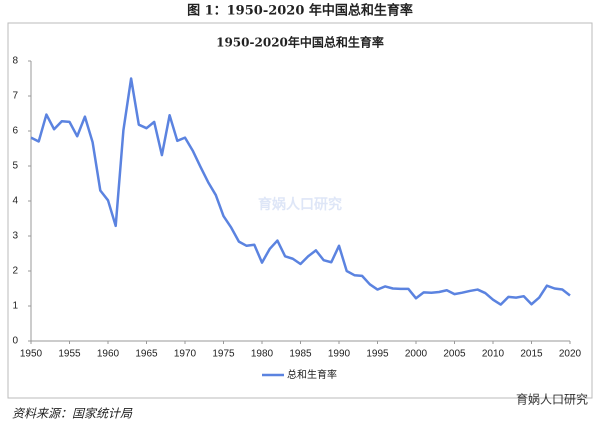  I want to click on y-tick-label: 0, so click(15, 341).